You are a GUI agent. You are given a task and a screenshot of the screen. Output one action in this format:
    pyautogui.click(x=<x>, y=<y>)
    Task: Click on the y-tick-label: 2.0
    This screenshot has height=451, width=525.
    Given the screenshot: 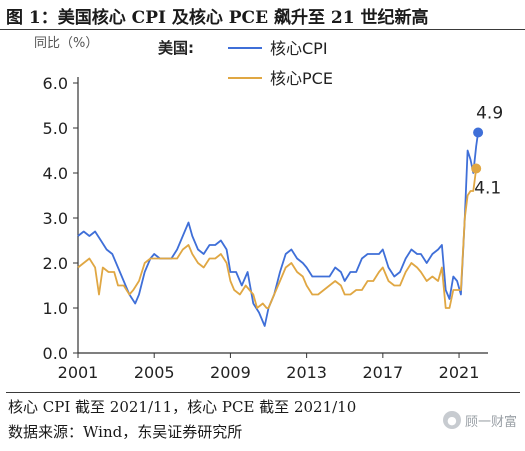 What is the action you would take?
    pyautogui.click(x=55, y=263)
    